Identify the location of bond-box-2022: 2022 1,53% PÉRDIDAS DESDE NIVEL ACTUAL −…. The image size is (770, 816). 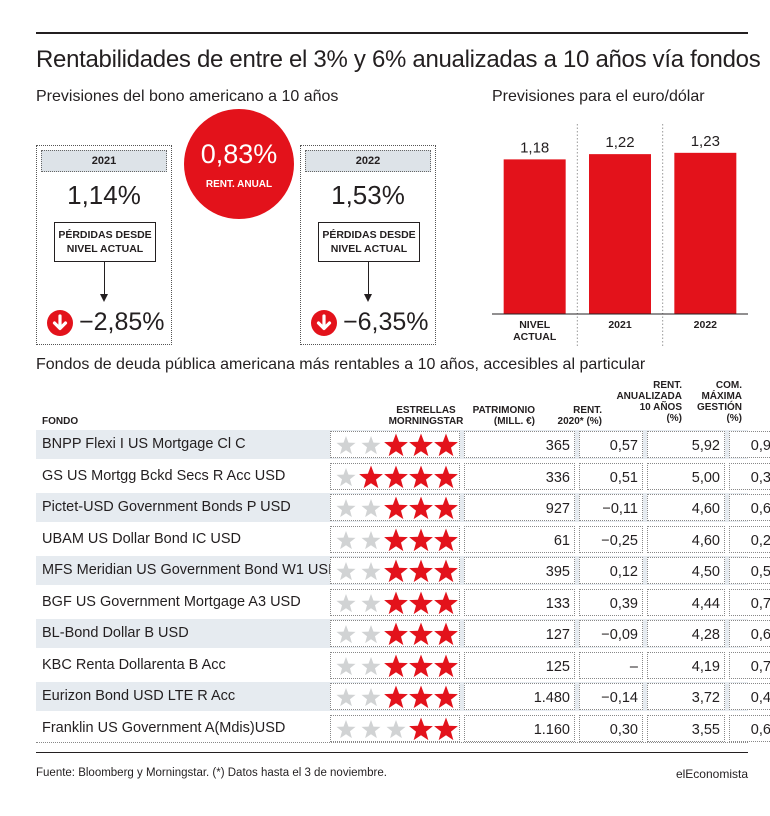
(368, 245).